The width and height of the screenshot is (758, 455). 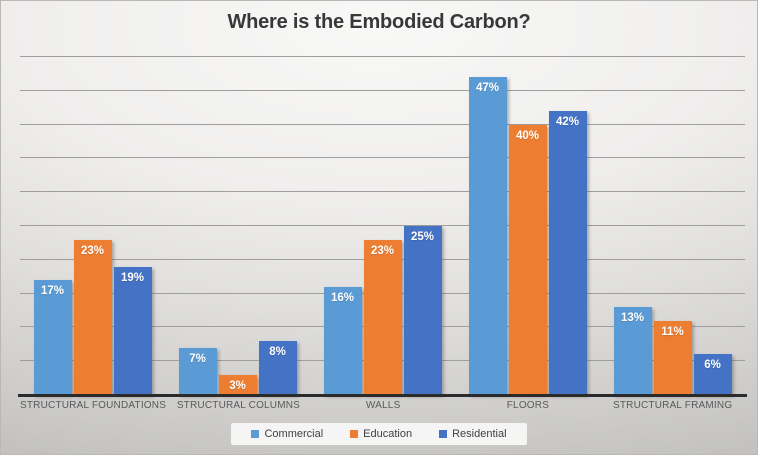 What do you see at coordinates (632, 351) in the screenshot?
I see `bar-commercial-4: 13%` at bounding box center [632, 351].